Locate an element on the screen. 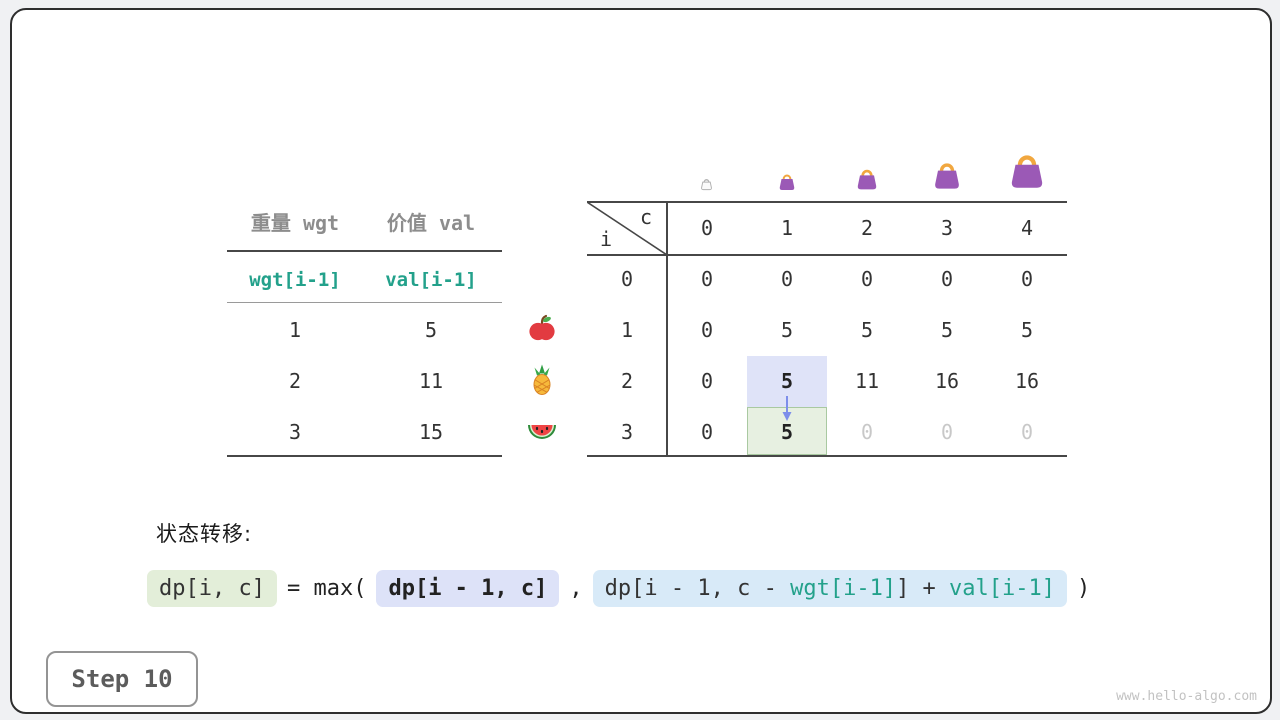 This screenshot has width=1280, height=720. step-badge-label: Step 10 is located at coordinates (122, 679).